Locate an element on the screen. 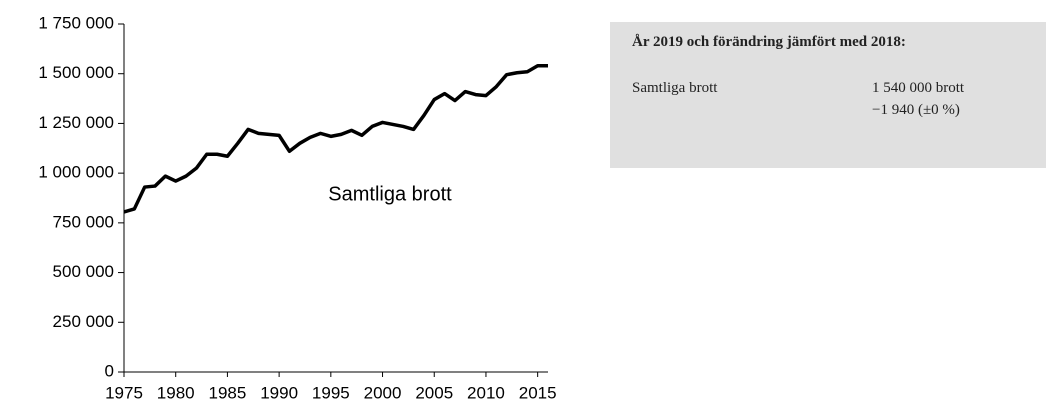 The width and height of the screenshot is (1046, 411). y-tick-label: 750 000 is located at coordinates (83, 221).